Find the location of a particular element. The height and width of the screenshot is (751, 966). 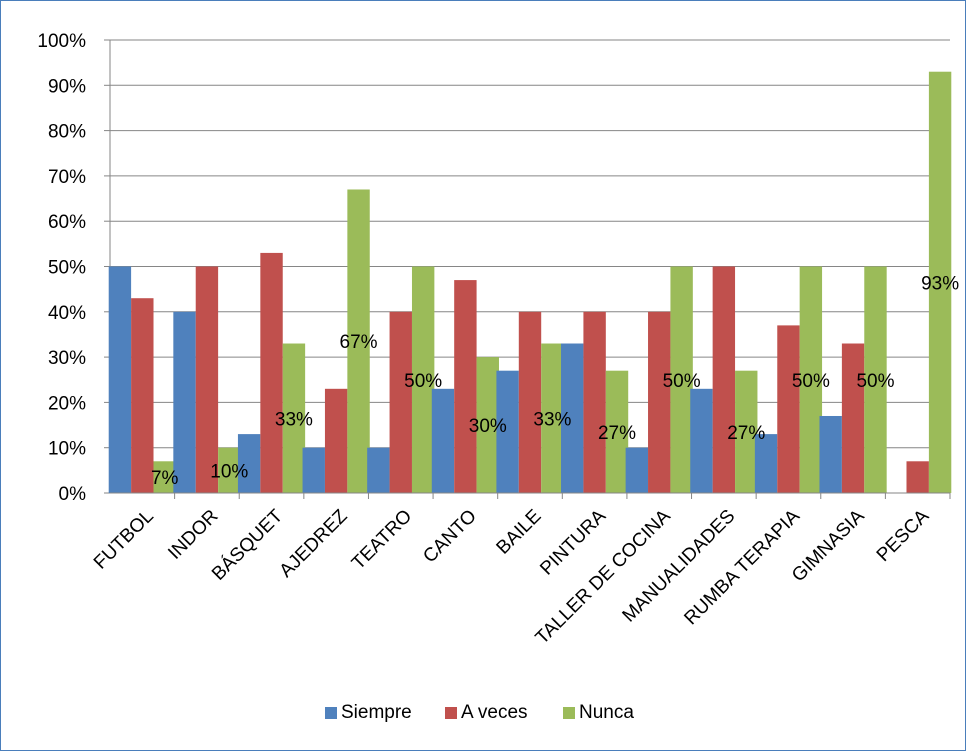

category-label: INDOR is located at coordinates (193, 535).